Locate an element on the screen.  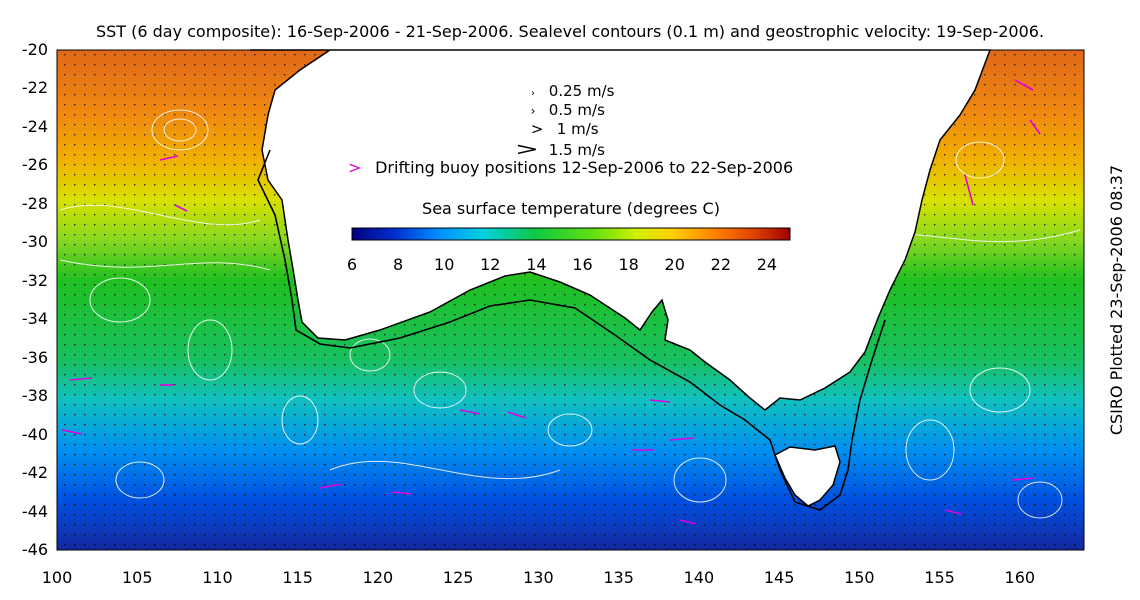
x-tick-label: 160 is located at coordinates (1020, 577).